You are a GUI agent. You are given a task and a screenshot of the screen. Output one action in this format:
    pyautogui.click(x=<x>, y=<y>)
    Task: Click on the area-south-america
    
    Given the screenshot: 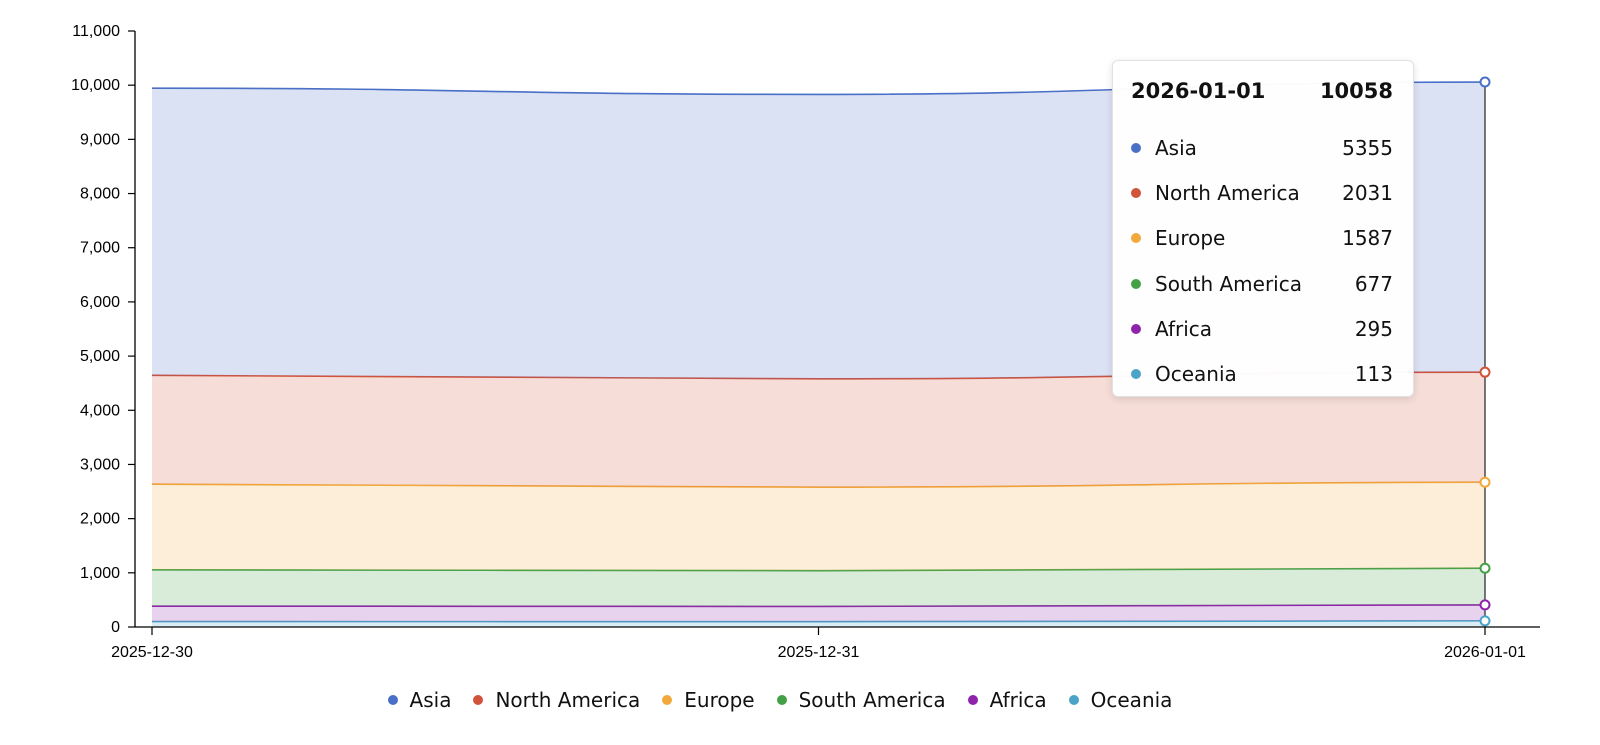 What is the action you would take?
    pyautogui.click(x=818, y=587)
    